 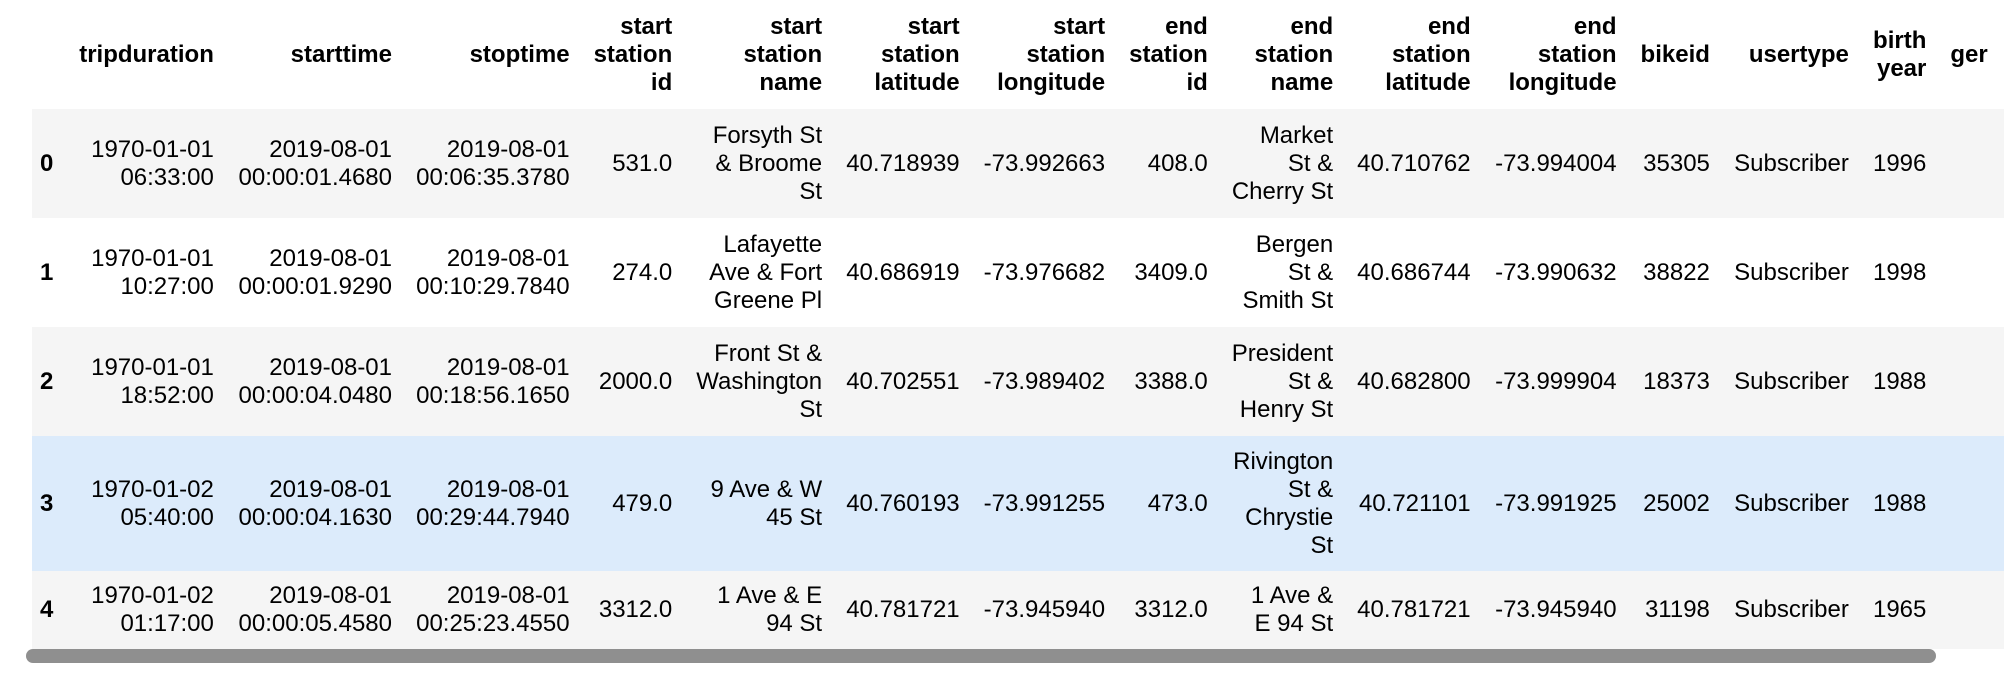 What do you see at coordinates (1798, 54) in the screenshot?
I see `col-header-usertype: usertype` at bounding box center [1798, 54].